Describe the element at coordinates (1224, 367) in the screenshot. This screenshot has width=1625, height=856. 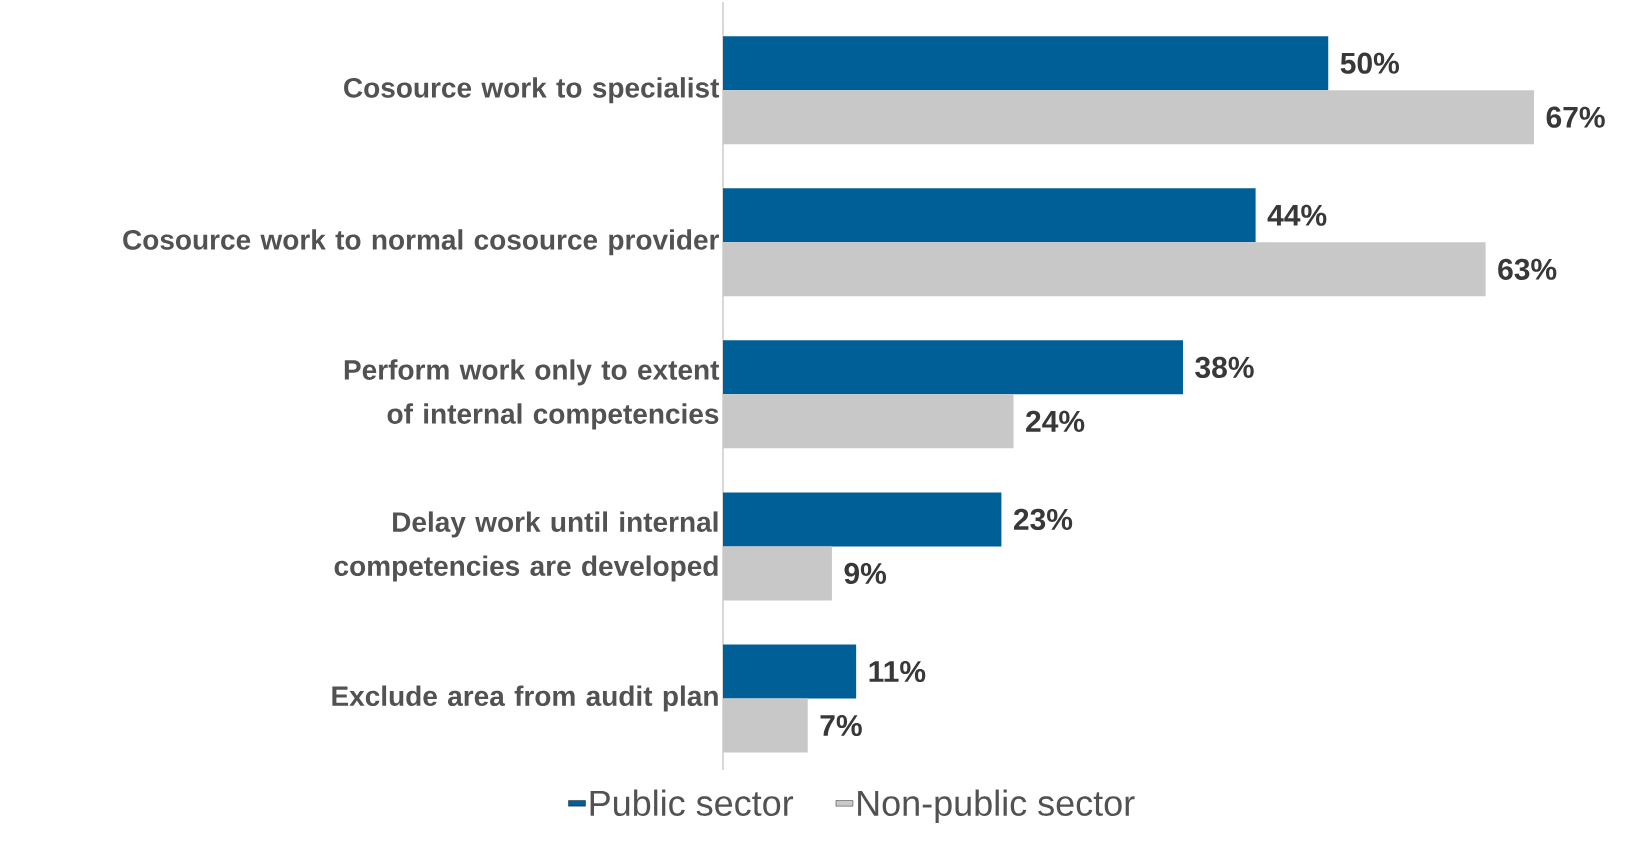
I see `data-label: 38%` at that location.